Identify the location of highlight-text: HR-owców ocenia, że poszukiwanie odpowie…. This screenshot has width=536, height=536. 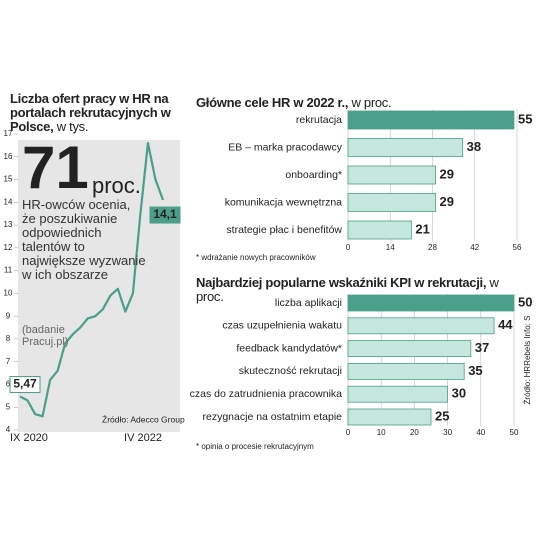
(84, 239).